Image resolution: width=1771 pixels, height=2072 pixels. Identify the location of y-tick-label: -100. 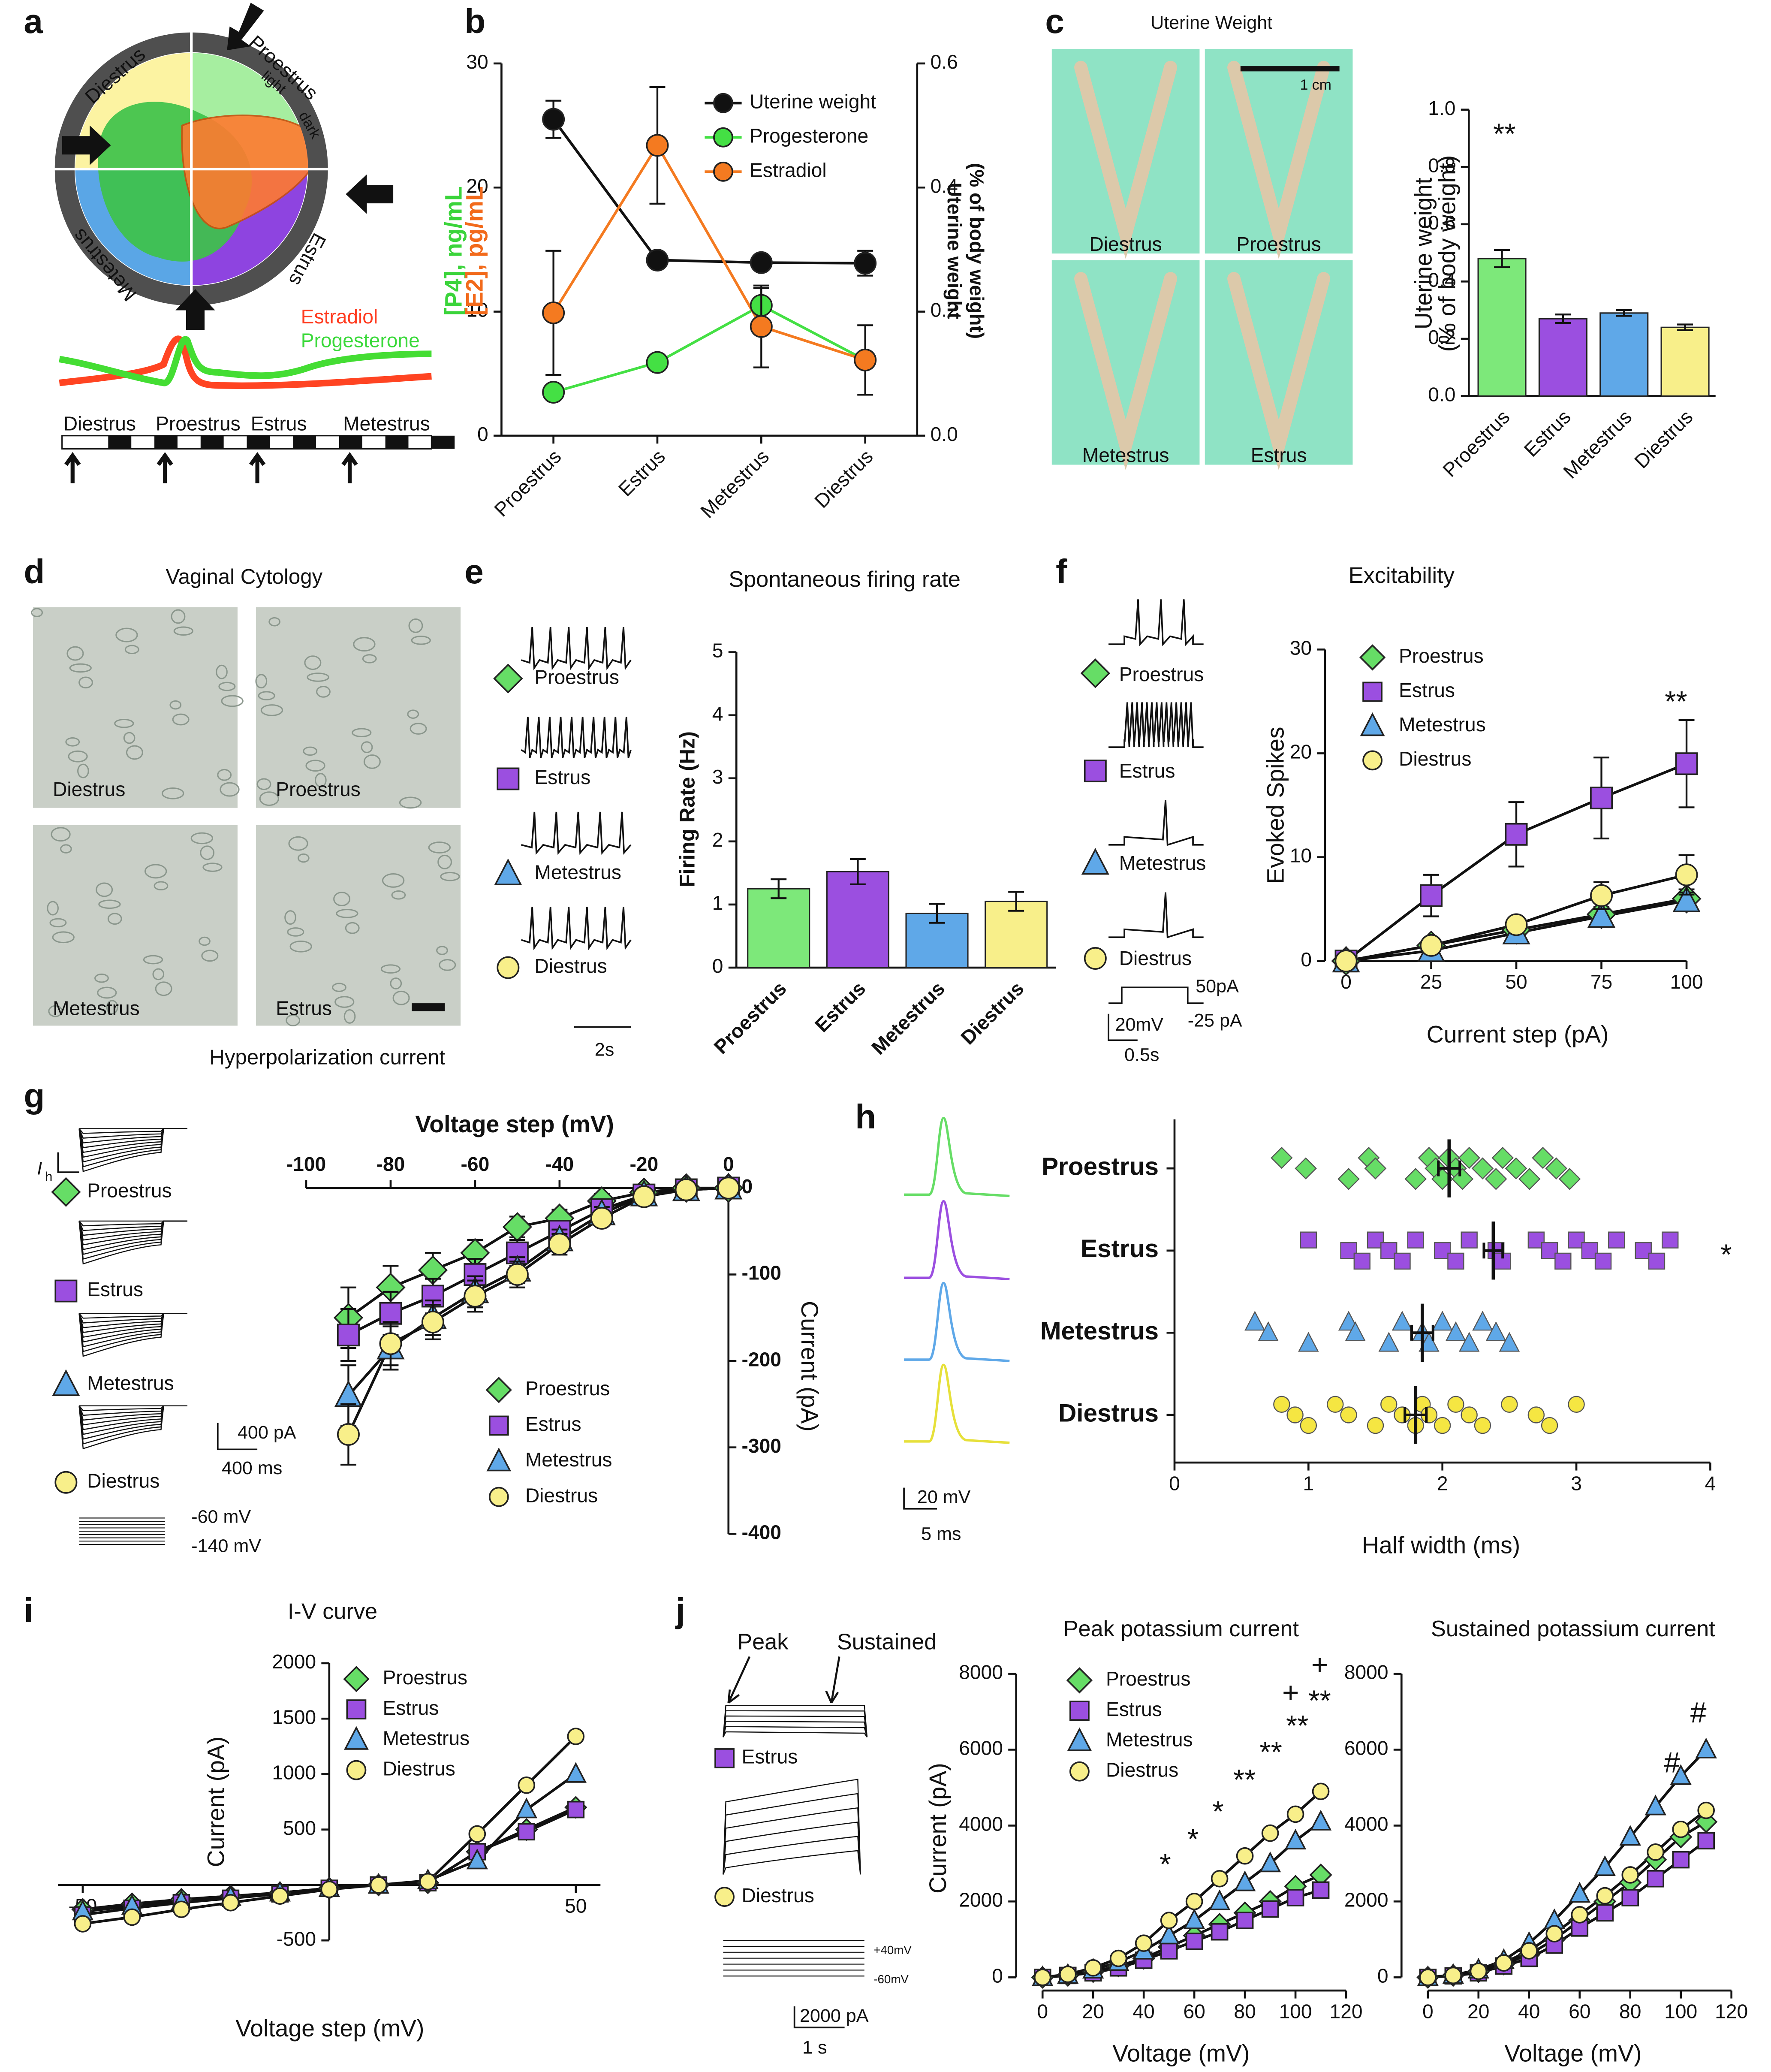
(761, 1273).